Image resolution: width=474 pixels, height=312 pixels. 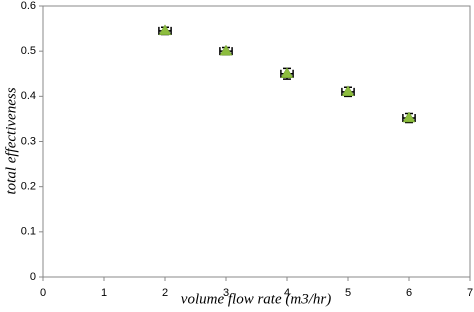 What do you see at coordinates (28, 96) in the screenshot?
I see `y-tick-label: 0.4` at bounding box center [28, 96].